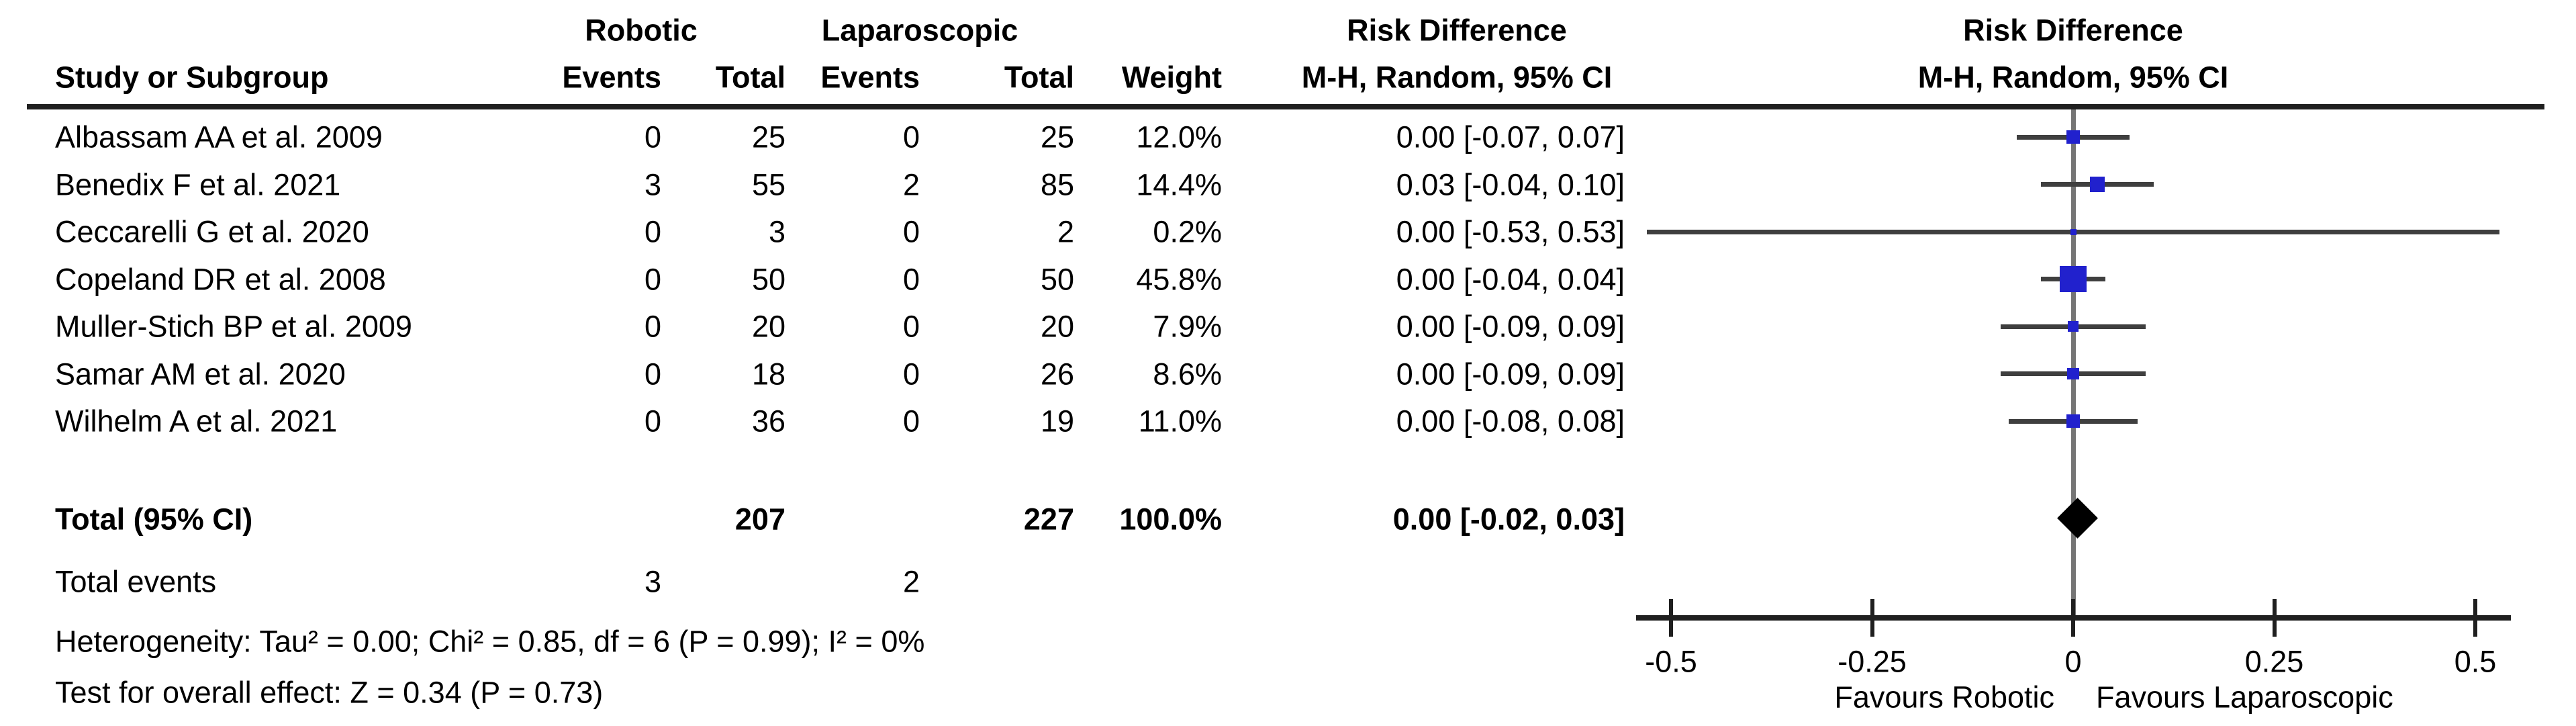  I want to click on ci-value-text: 0.00 [-0.04, 0.04], so click(1510, 279).